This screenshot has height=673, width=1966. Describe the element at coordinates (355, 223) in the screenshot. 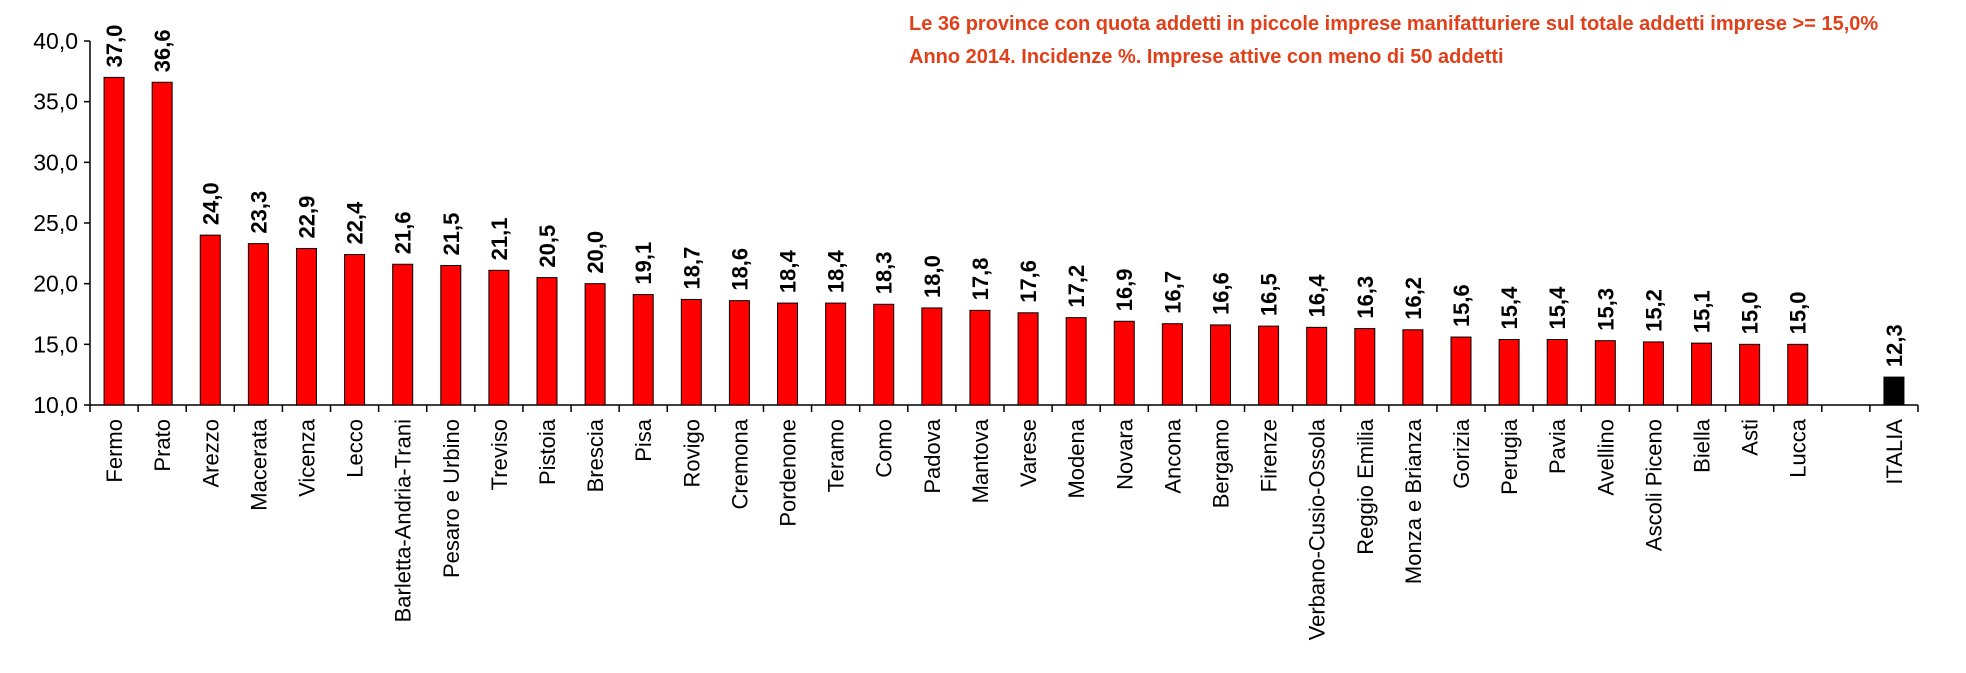

I see `value-label: 22,4` at that location.